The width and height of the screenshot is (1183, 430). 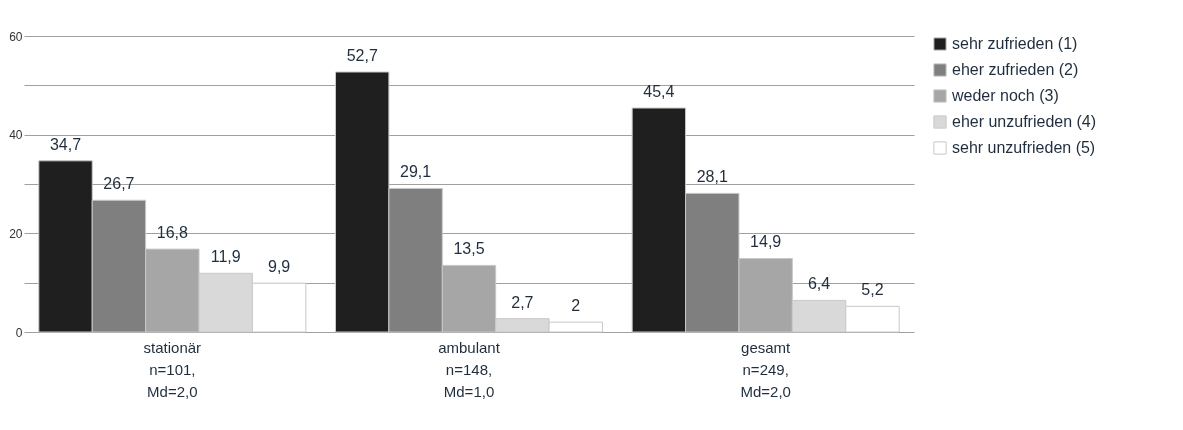 I want to click on data-label: 34,7, so click(x=65, y=144).